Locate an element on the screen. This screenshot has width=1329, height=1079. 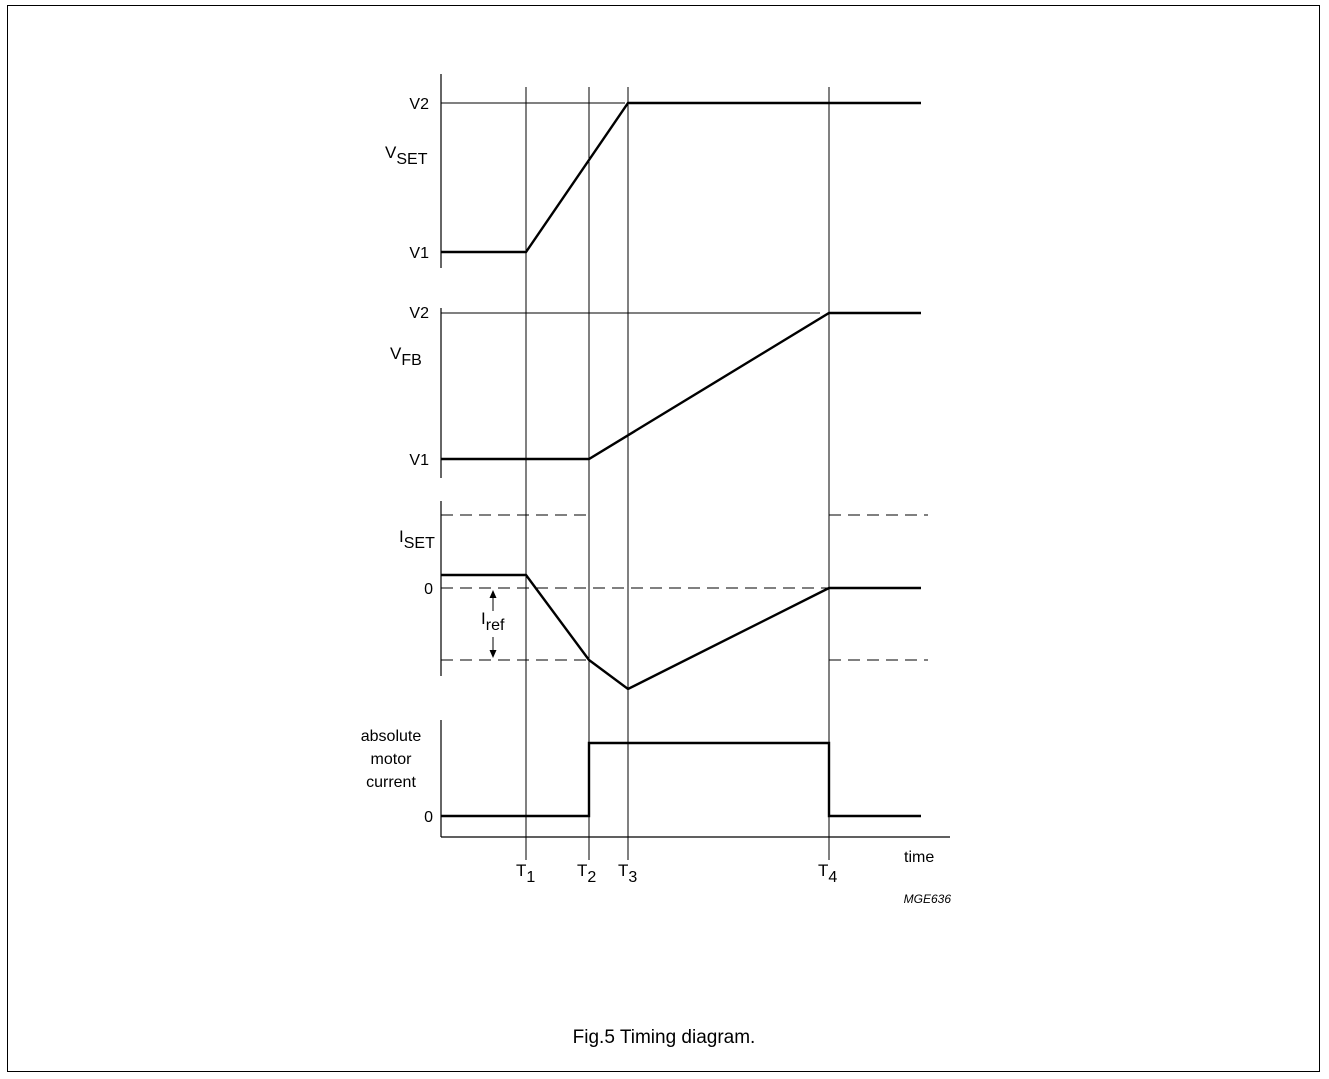
vset-v2-label: V2 is located at coordinates (419, 104).